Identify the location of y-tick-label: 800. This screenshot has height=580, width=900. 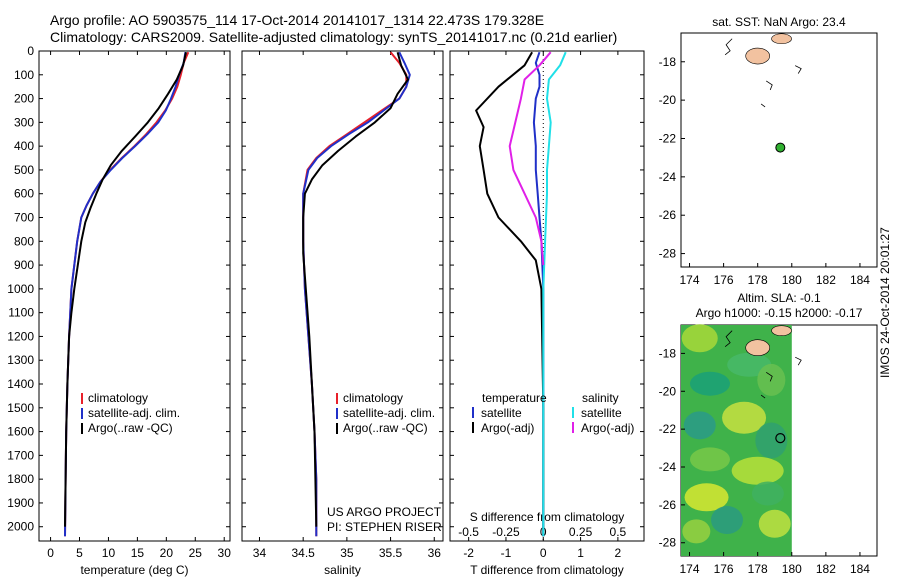
(24, 241).